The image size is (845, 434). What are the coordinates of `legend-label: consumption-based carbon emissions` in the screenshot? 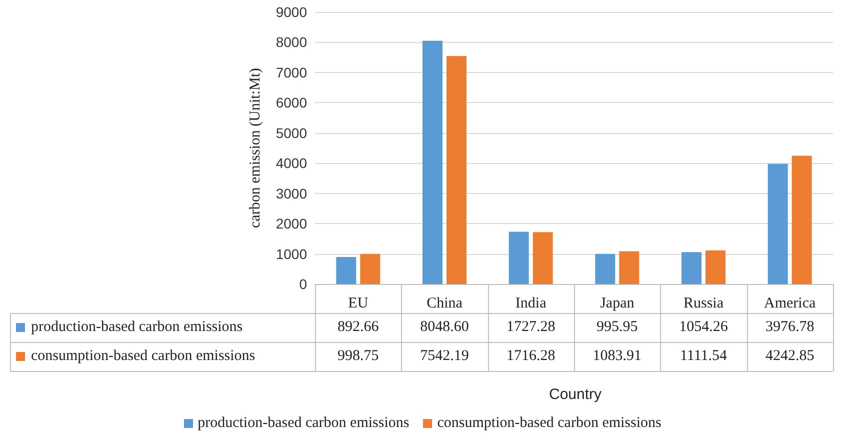 It's located at (143, 356).